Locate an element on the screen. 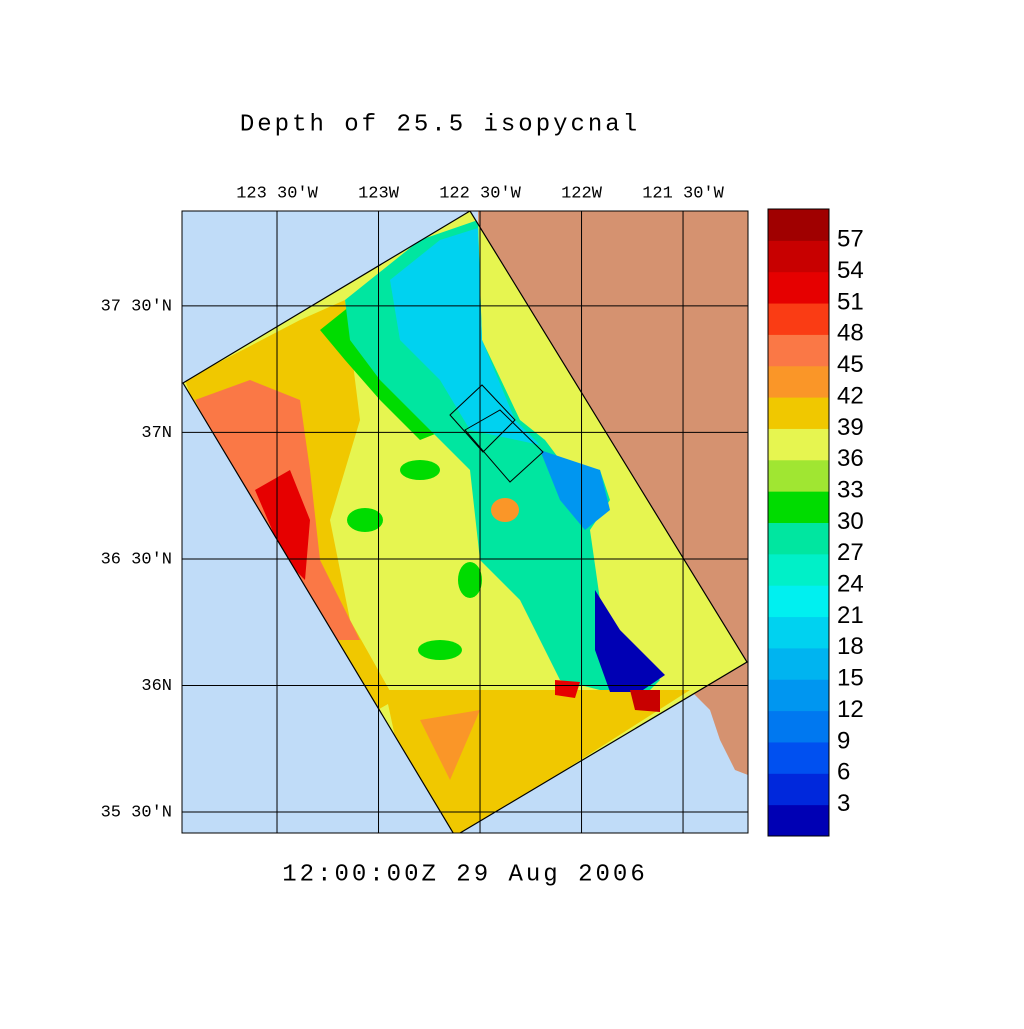 This screenshot has width=1024, height=1029. colorbar-label: 9 is located at coordinates (843, 740).